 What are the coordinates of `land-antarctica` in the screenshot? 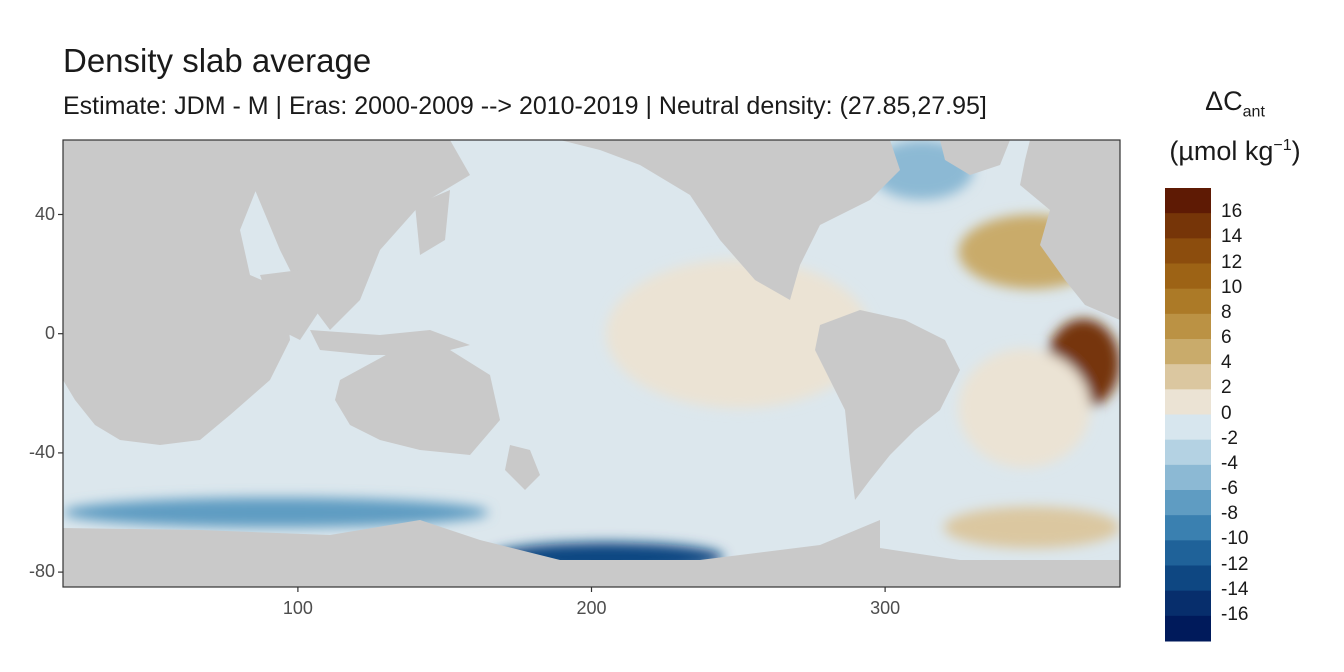 It's located at (591, 553).